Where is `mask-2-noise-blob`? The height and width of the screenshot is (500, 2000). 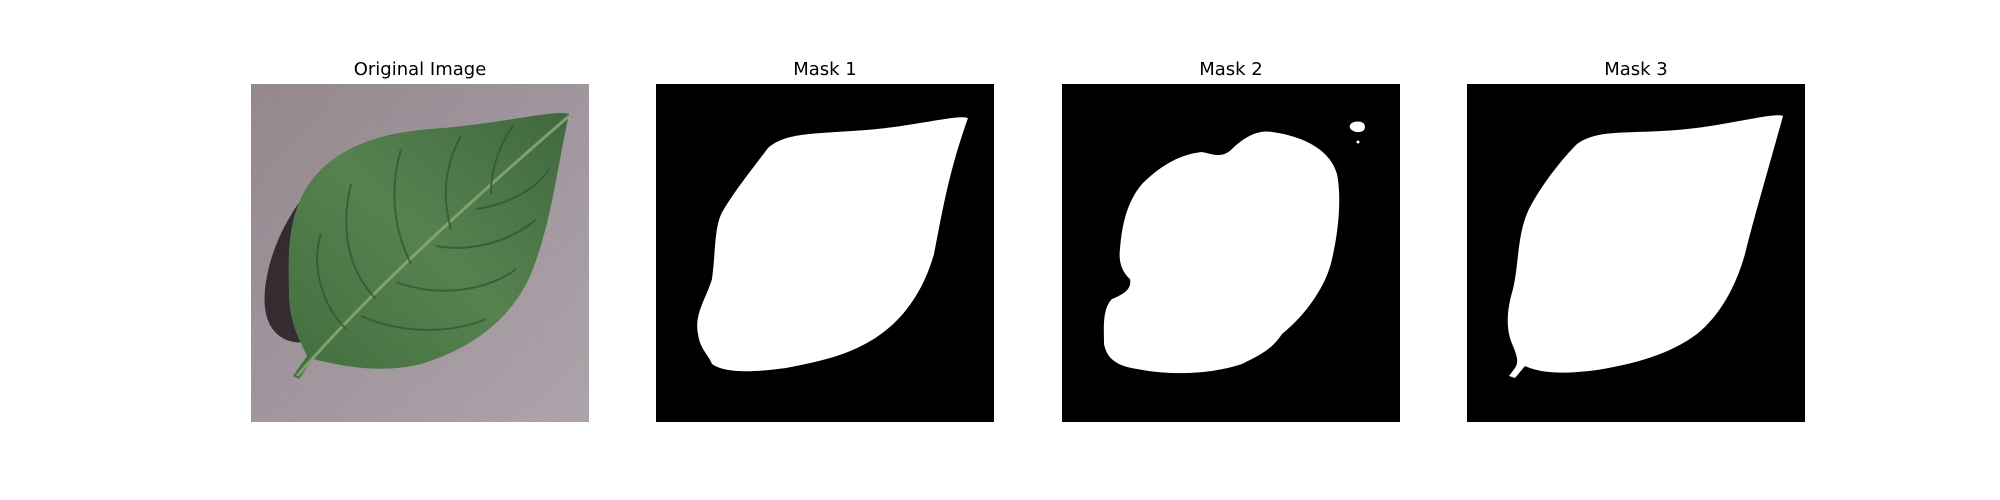
mask-2-noise-blob is located at coordinates (1357, 127).